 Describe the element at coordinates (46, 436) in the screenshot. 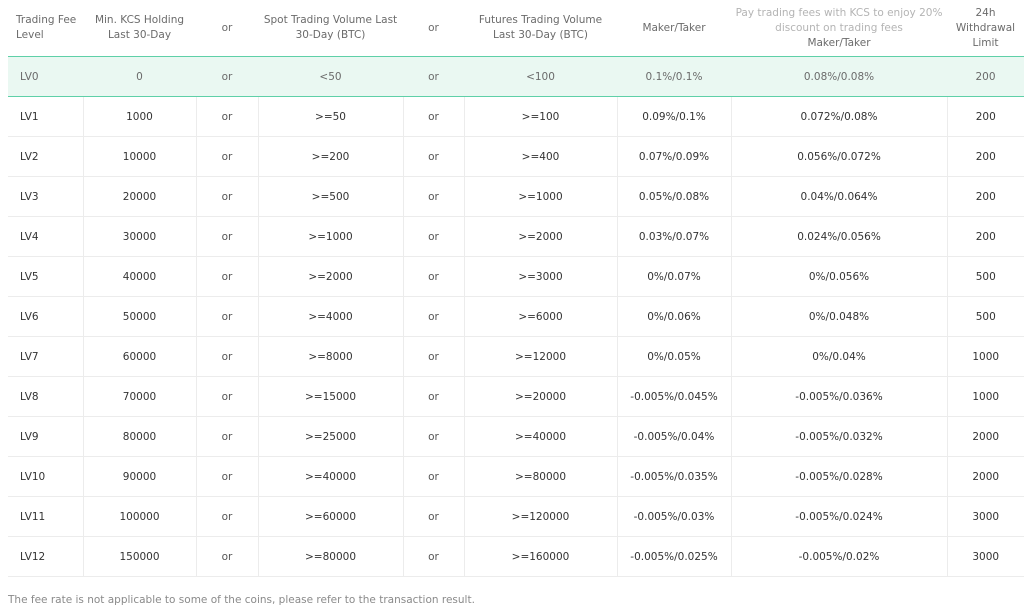

I see `cell-level: LV9` at that location.